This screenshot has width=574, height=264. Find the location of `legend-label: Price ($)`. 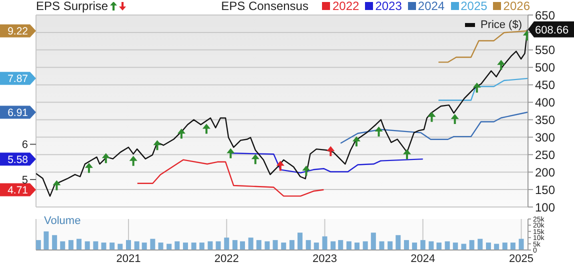

legend-label: Price ($) is located at coordinates (501, 25).